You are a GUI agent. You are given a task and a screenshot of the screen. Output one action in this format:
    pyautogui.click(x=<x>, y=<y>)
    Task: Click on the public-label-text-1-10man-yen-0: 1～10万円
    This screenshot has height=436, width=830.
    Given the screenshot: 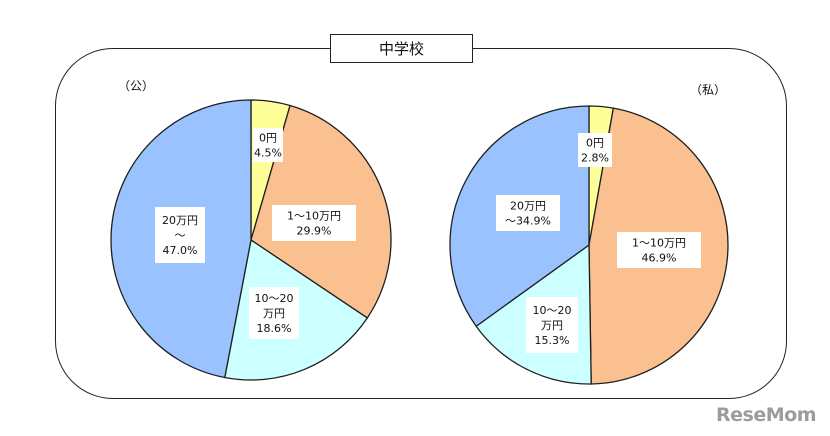 What is the action you would take?
    pyautogui.click(x=314, y=216)
    